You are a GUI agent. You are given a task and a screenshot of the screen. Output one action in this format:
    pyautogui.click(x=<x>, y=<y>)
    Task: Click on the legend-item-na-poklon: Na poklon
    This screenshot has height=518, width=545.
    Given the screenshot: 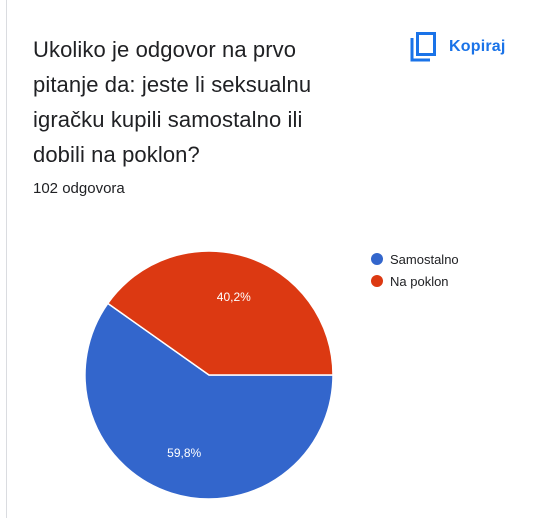 What is the action you would take?
    pyautogui.click(x=415, y=281)
    